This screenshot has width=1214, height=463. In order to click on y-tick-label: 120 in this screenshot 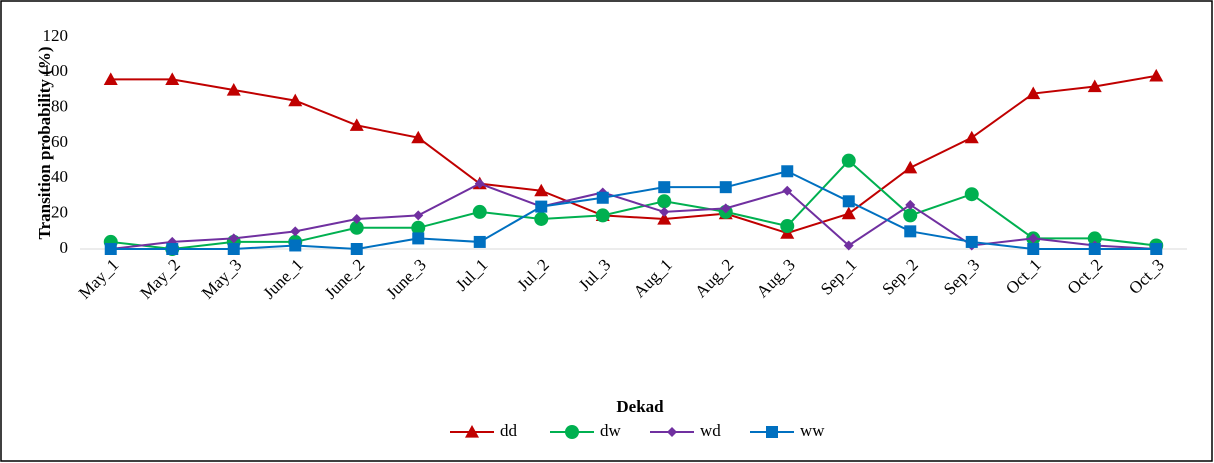, I will do `click(56, 35)`.